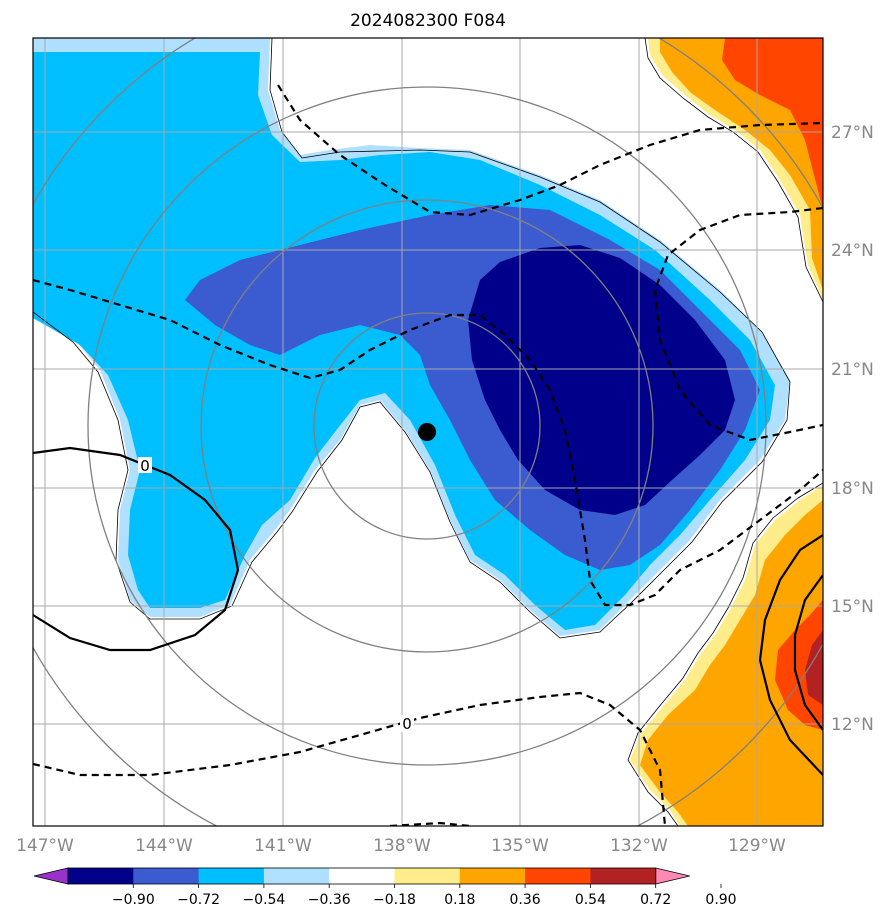 Image resolution: width=893 pixels, height=924 pixels. Describe the element at coordinates (731, 663) in the screenshot. I see `shade-level-pos036-bot` at that location.